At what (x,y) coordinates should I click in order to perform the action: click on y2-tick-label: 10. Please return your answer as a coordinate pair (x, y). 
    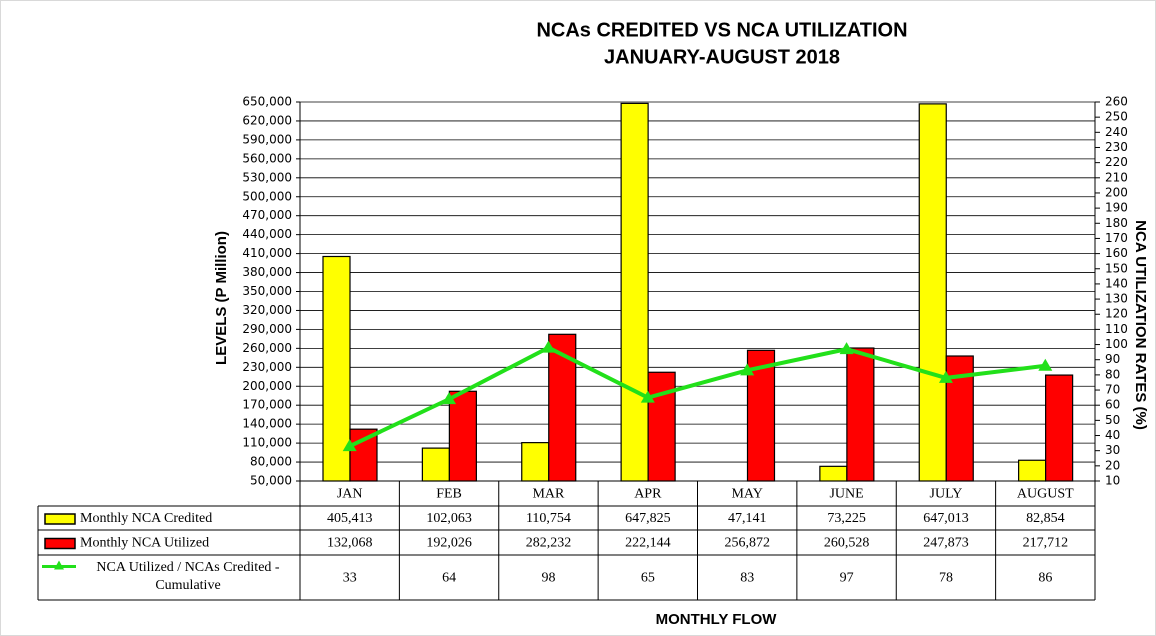
    Looking at the image, I should click on (1112, 481).